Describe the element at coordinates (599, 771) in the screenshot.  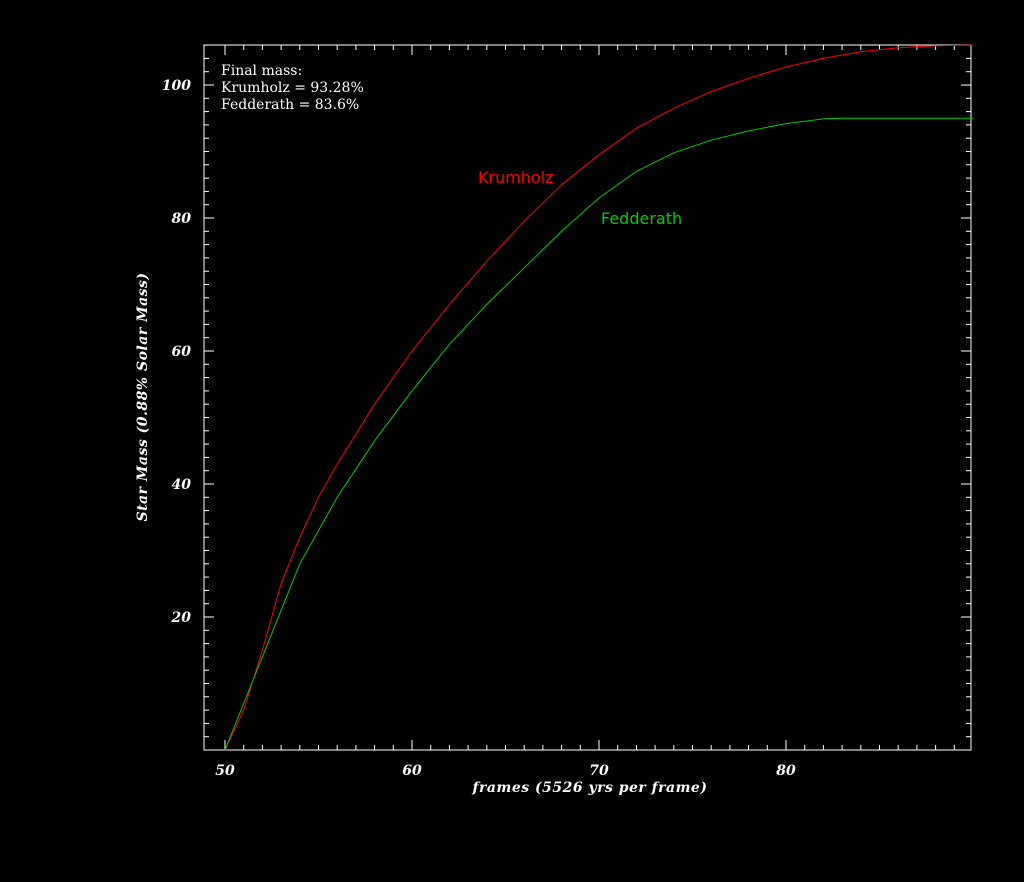
I see `x-tick-label: 70` at that location.